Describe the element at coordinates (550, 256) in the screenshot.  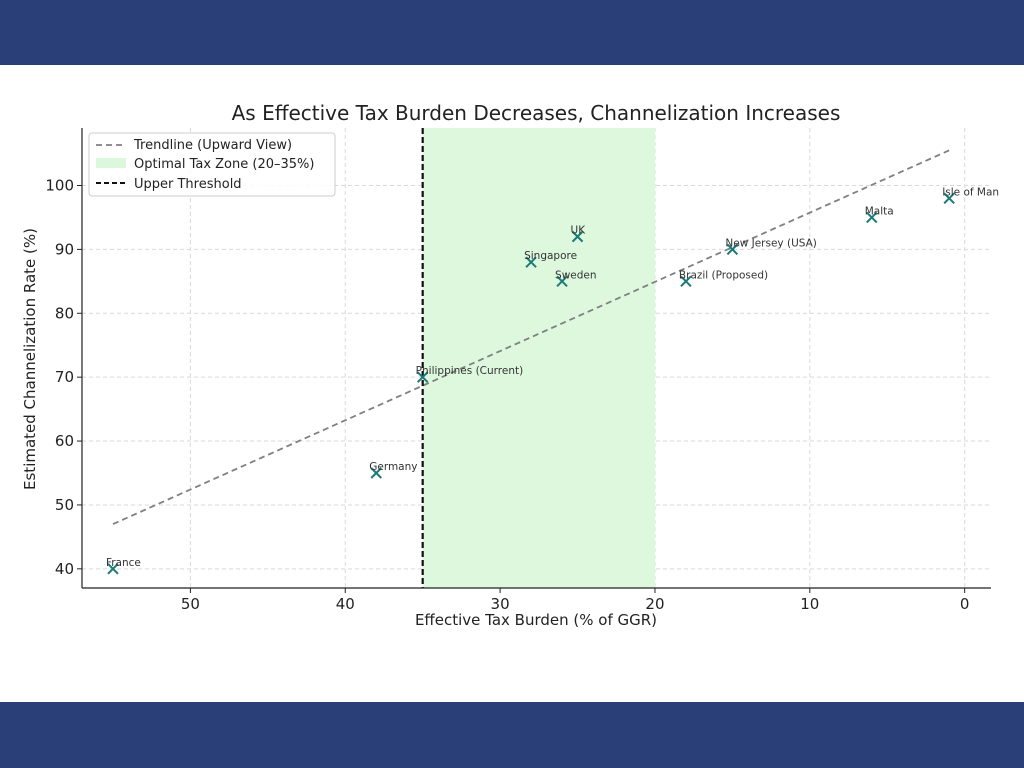
I see `point-label: Singapore` at that location.